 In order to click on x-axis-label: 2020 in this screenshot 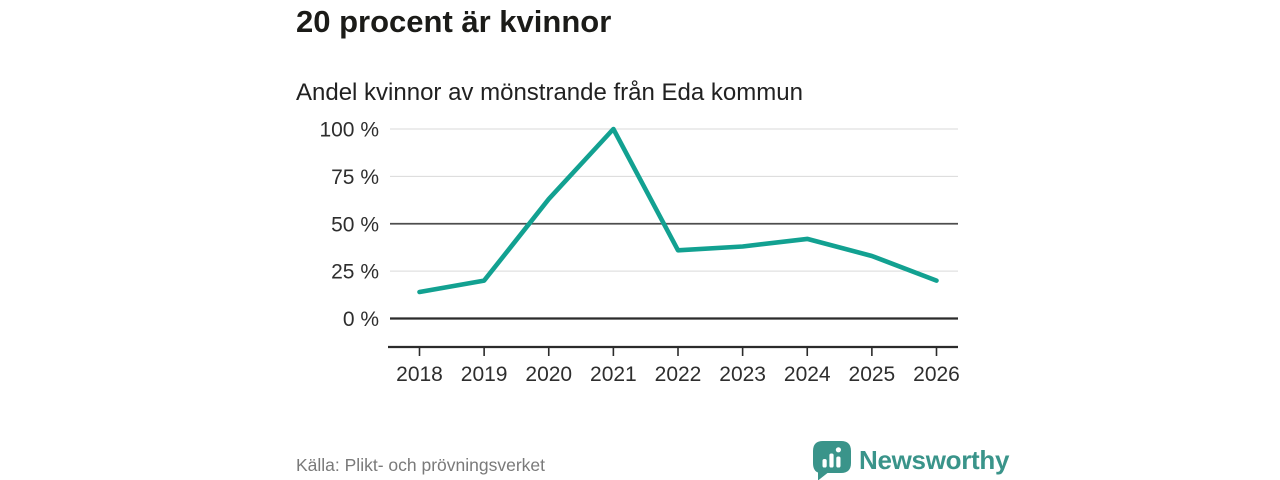, I will do `click(548, 374)`.